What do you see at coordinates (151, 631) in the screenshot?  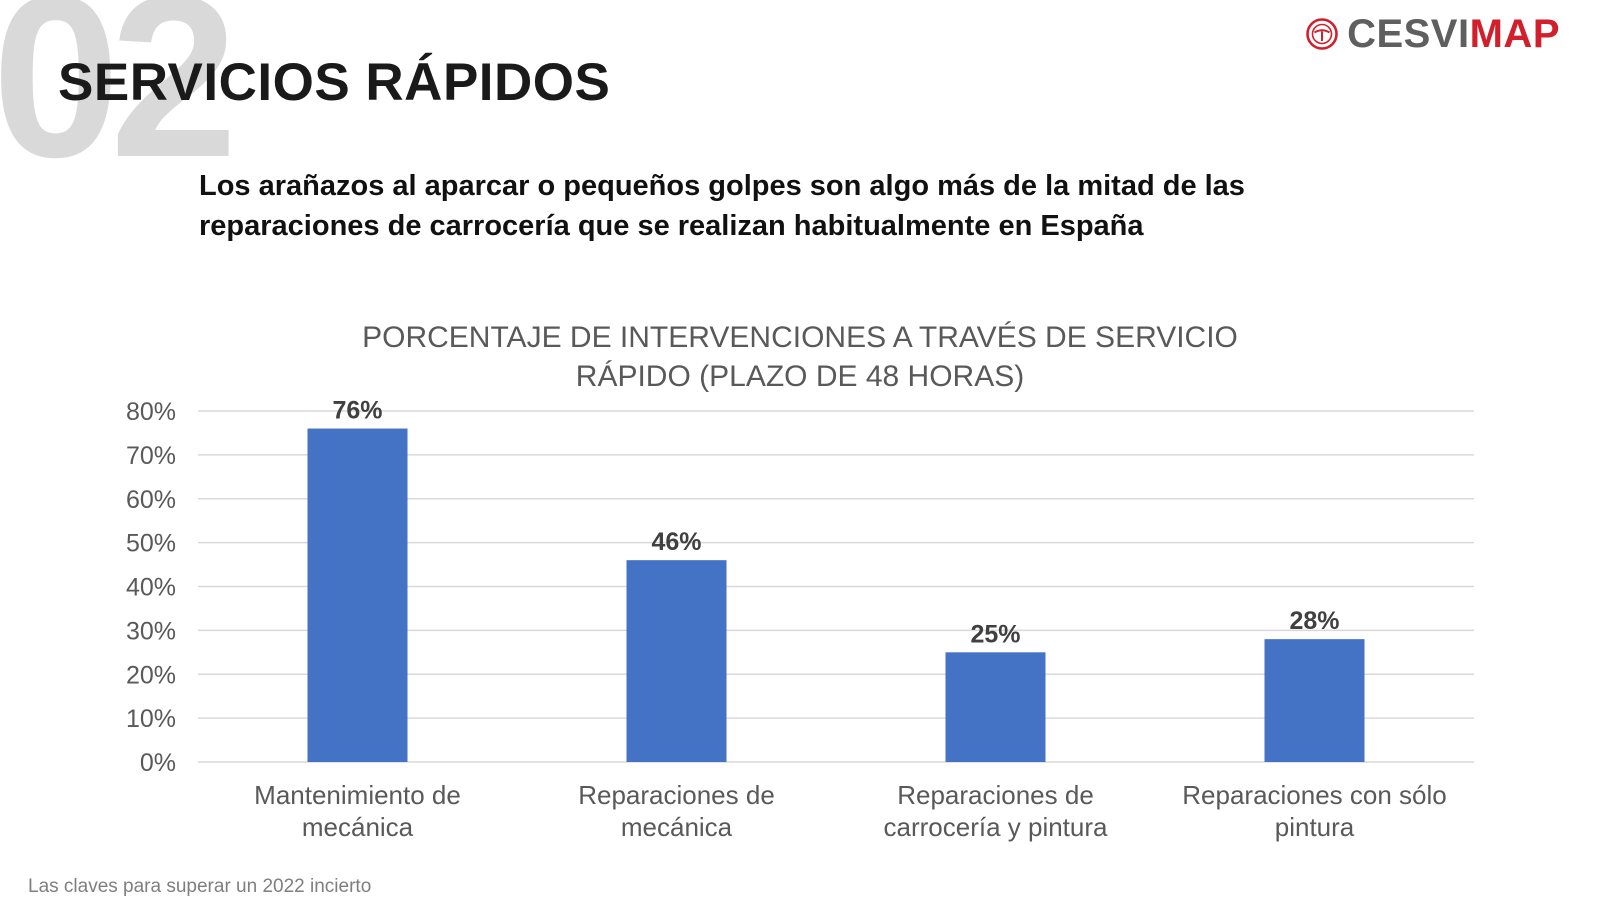 I see `y-tick-label: 30%` at bounding box center [151, 631].